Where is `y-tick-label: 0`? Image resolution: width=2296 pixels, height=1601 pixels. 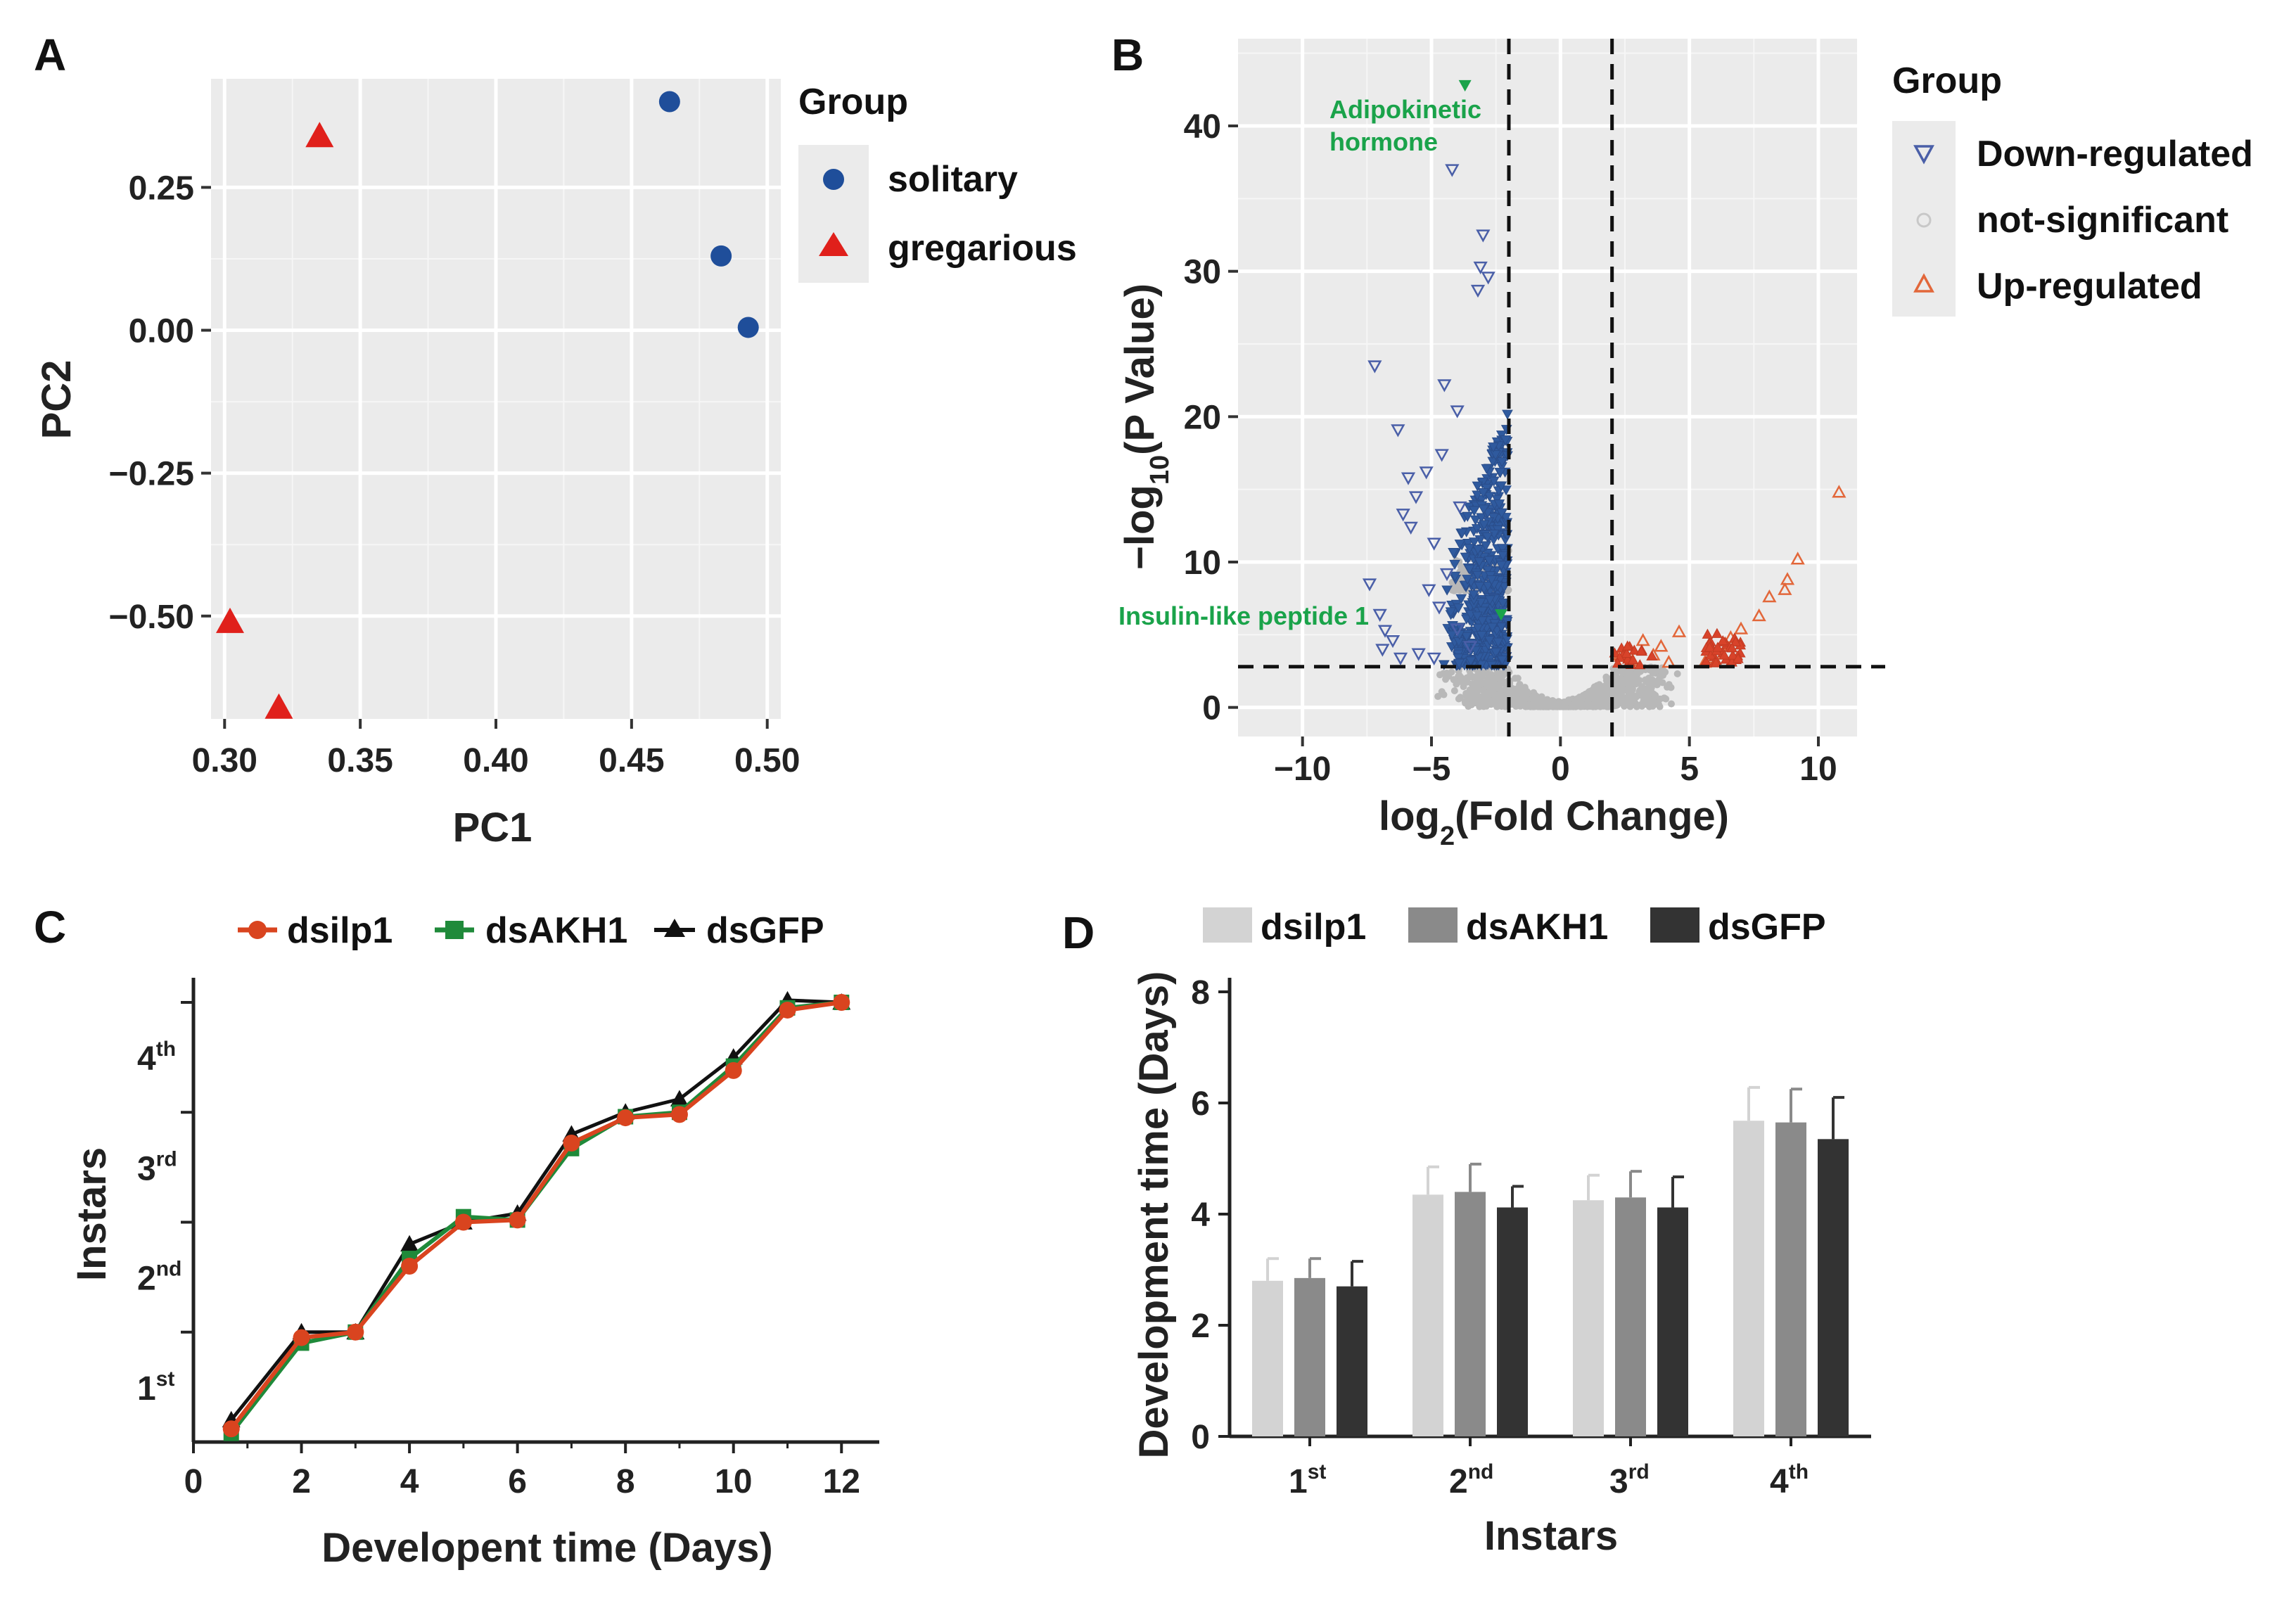
y-tick-label: 0 is located at coordinates (1201, 1437).